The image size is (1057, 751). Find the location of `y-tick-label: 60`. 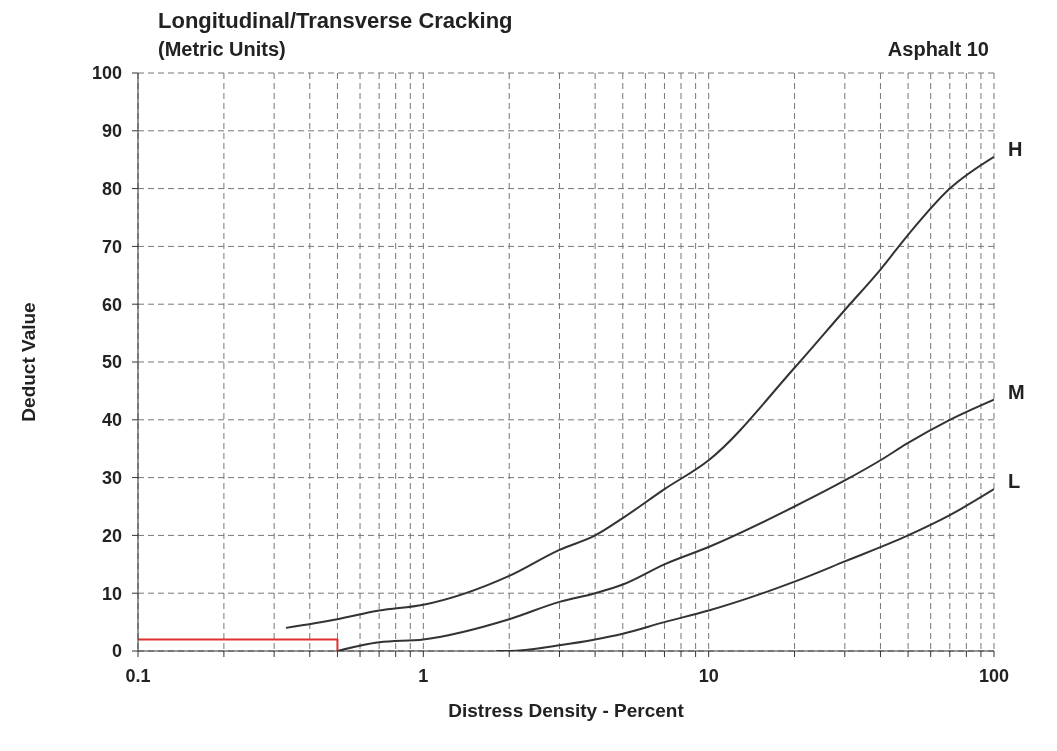

y-tick-label: 60 is located at coordinates (111, 304).